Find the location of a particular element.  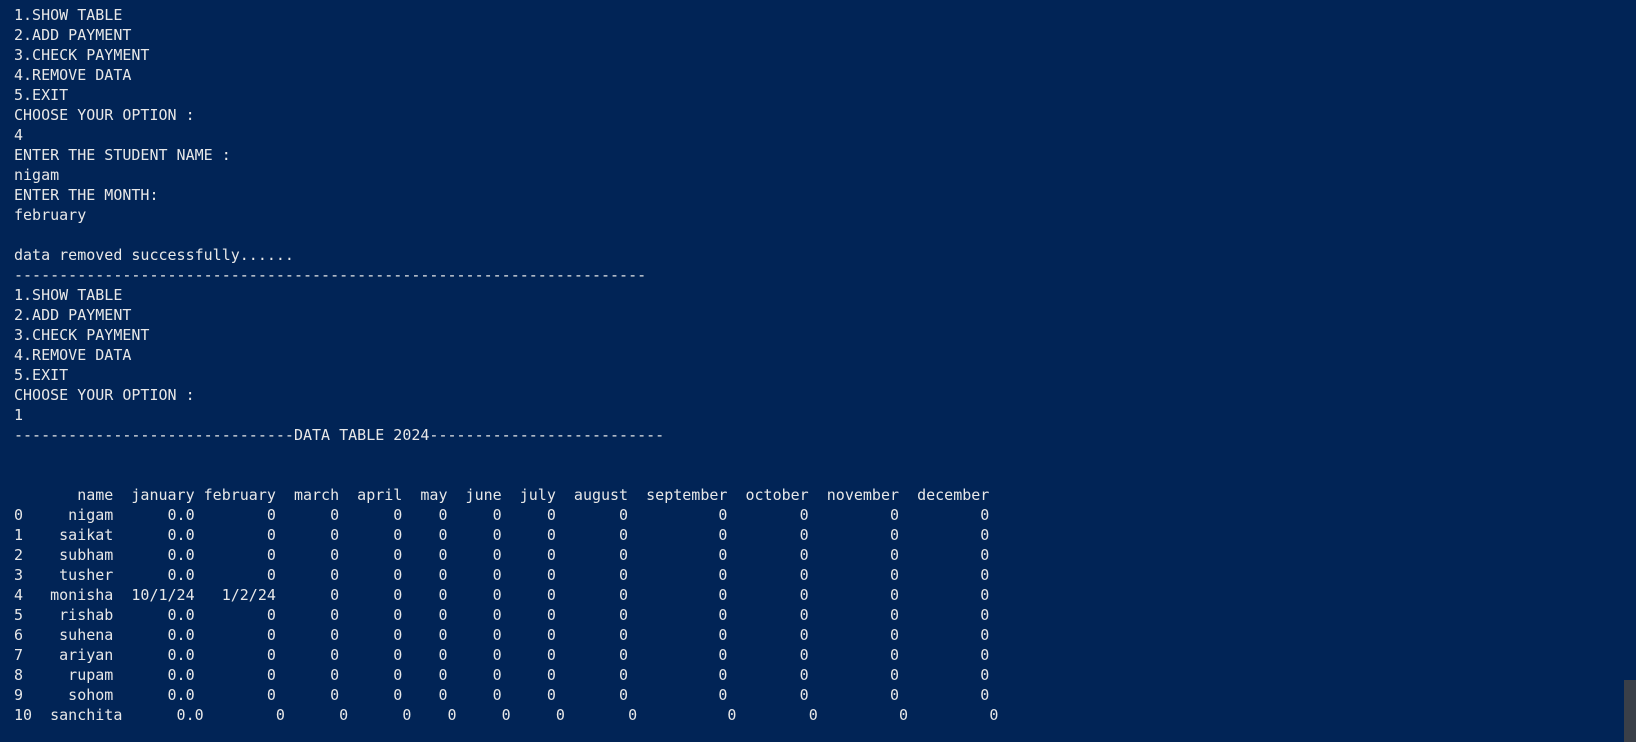

table-row: 8 rupam 0.0 0 0 0 0 0 0 0 0 0 0 0 is located at coordinates (502, 675).